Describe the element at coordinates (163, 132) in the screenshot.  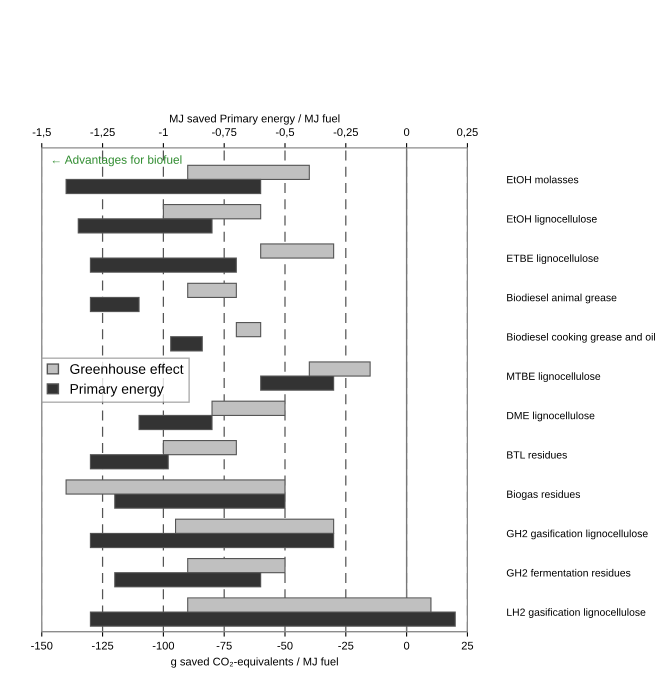
I see `x2-tick-label: -1` at that location.